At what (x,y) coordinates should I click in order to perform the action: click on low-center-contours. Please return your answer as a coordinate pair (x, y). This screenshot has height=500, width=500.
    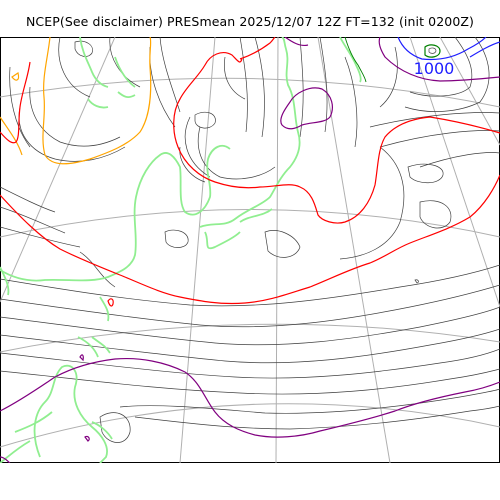
    Looking at the image, I should click on (392, 60).